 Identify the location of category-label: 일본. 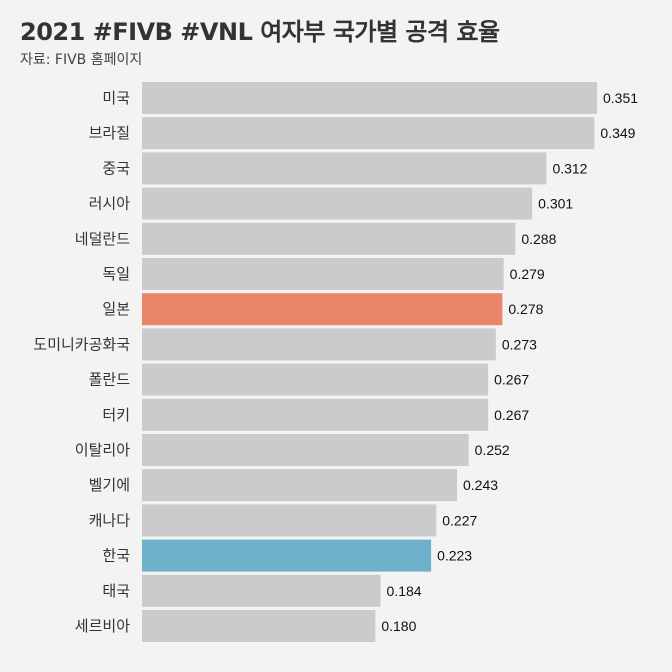
(116, 309).